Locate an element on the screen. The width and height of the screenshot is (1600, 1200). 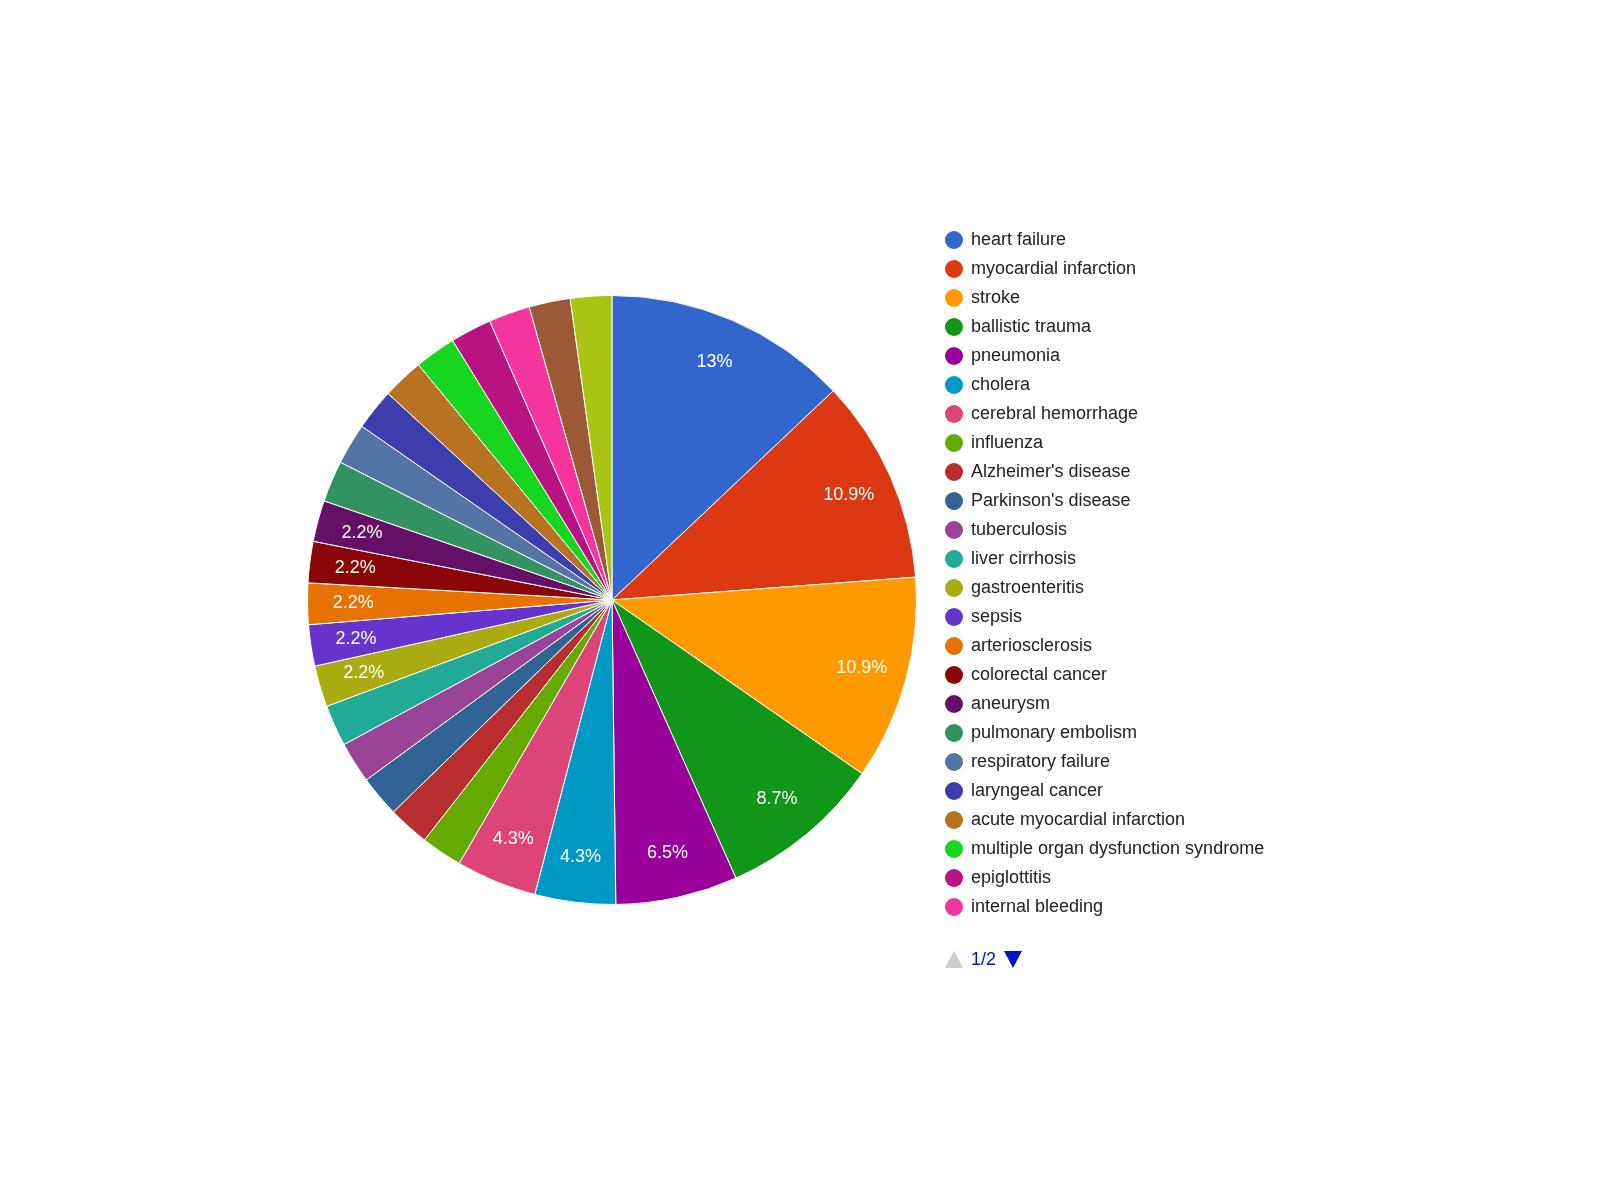
legend-label: myocardial infarction is located at coordinates (1054, 268).